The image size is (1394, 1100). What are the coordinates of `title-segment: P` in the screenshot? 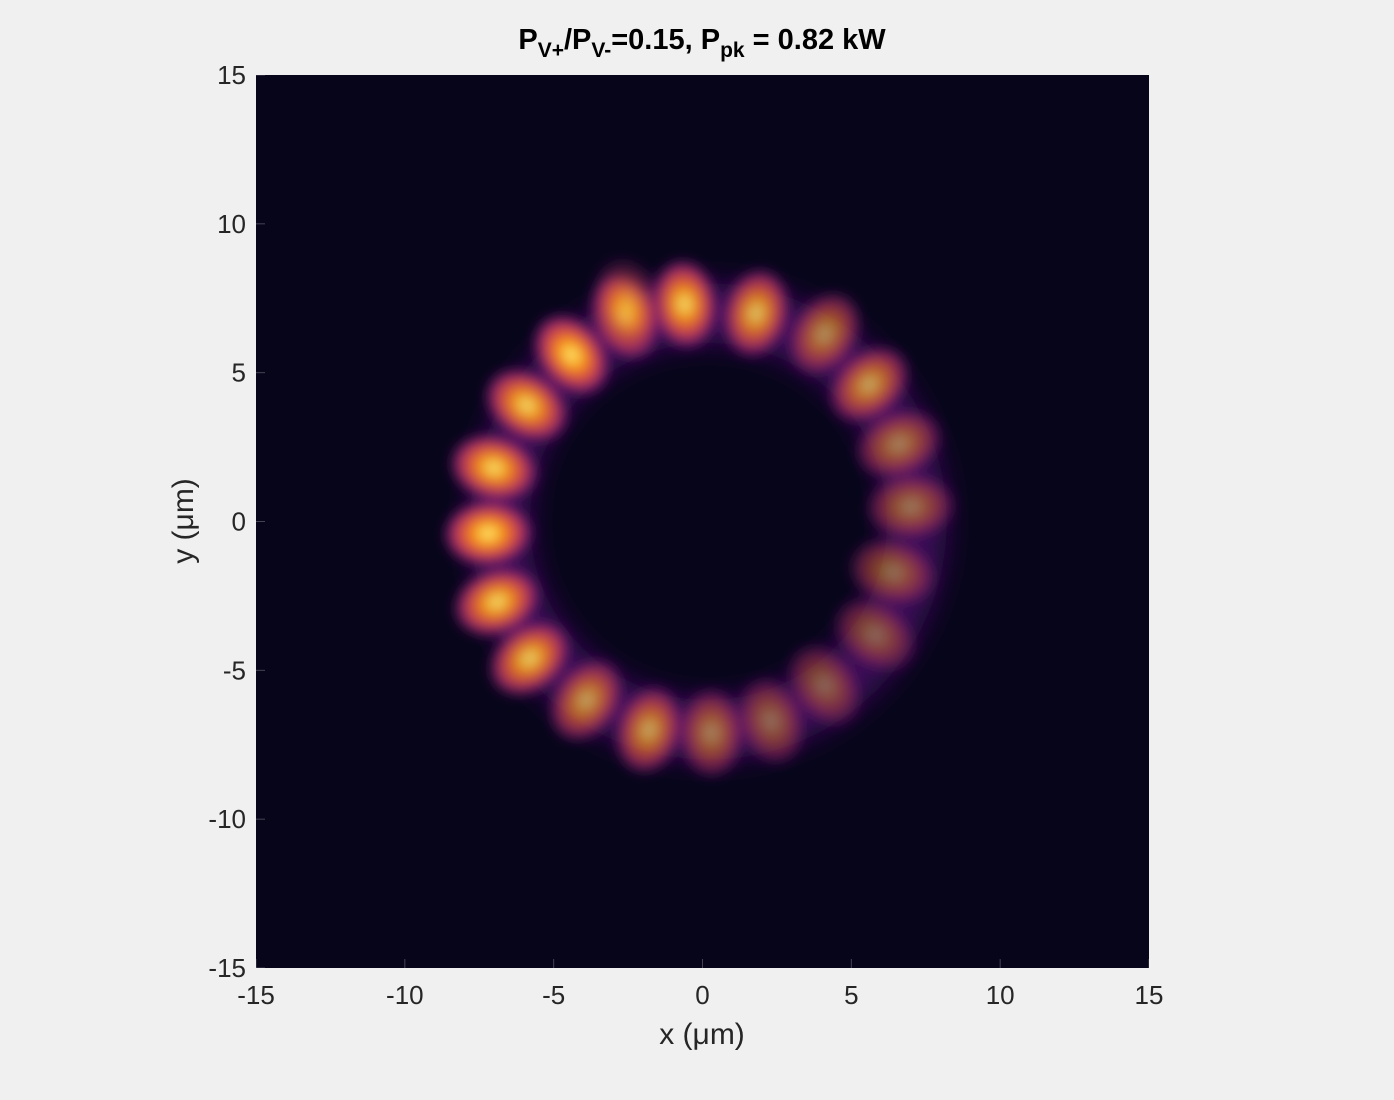 It's located at (527, 40).